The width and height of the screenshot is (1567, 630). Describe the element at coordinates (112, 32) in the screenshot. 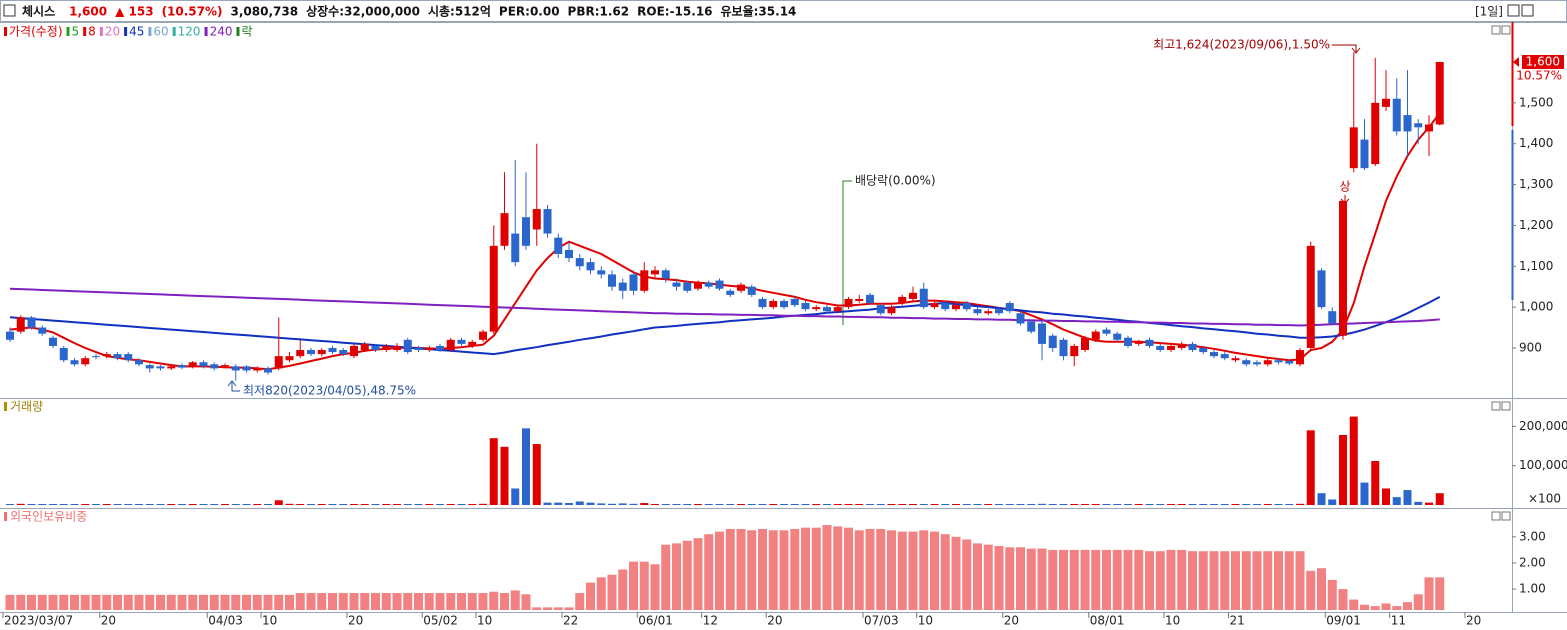

I see `legend-label: 20` at that location.